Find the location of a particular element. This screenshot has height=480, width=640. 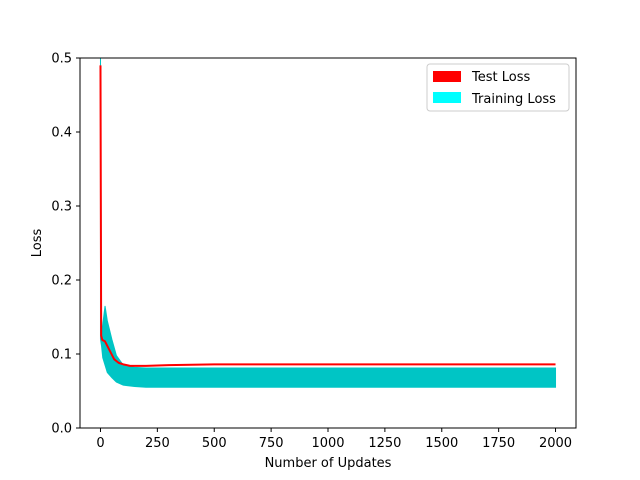

x-axis-label: Number of Updates is located at coordinates (328, 463).